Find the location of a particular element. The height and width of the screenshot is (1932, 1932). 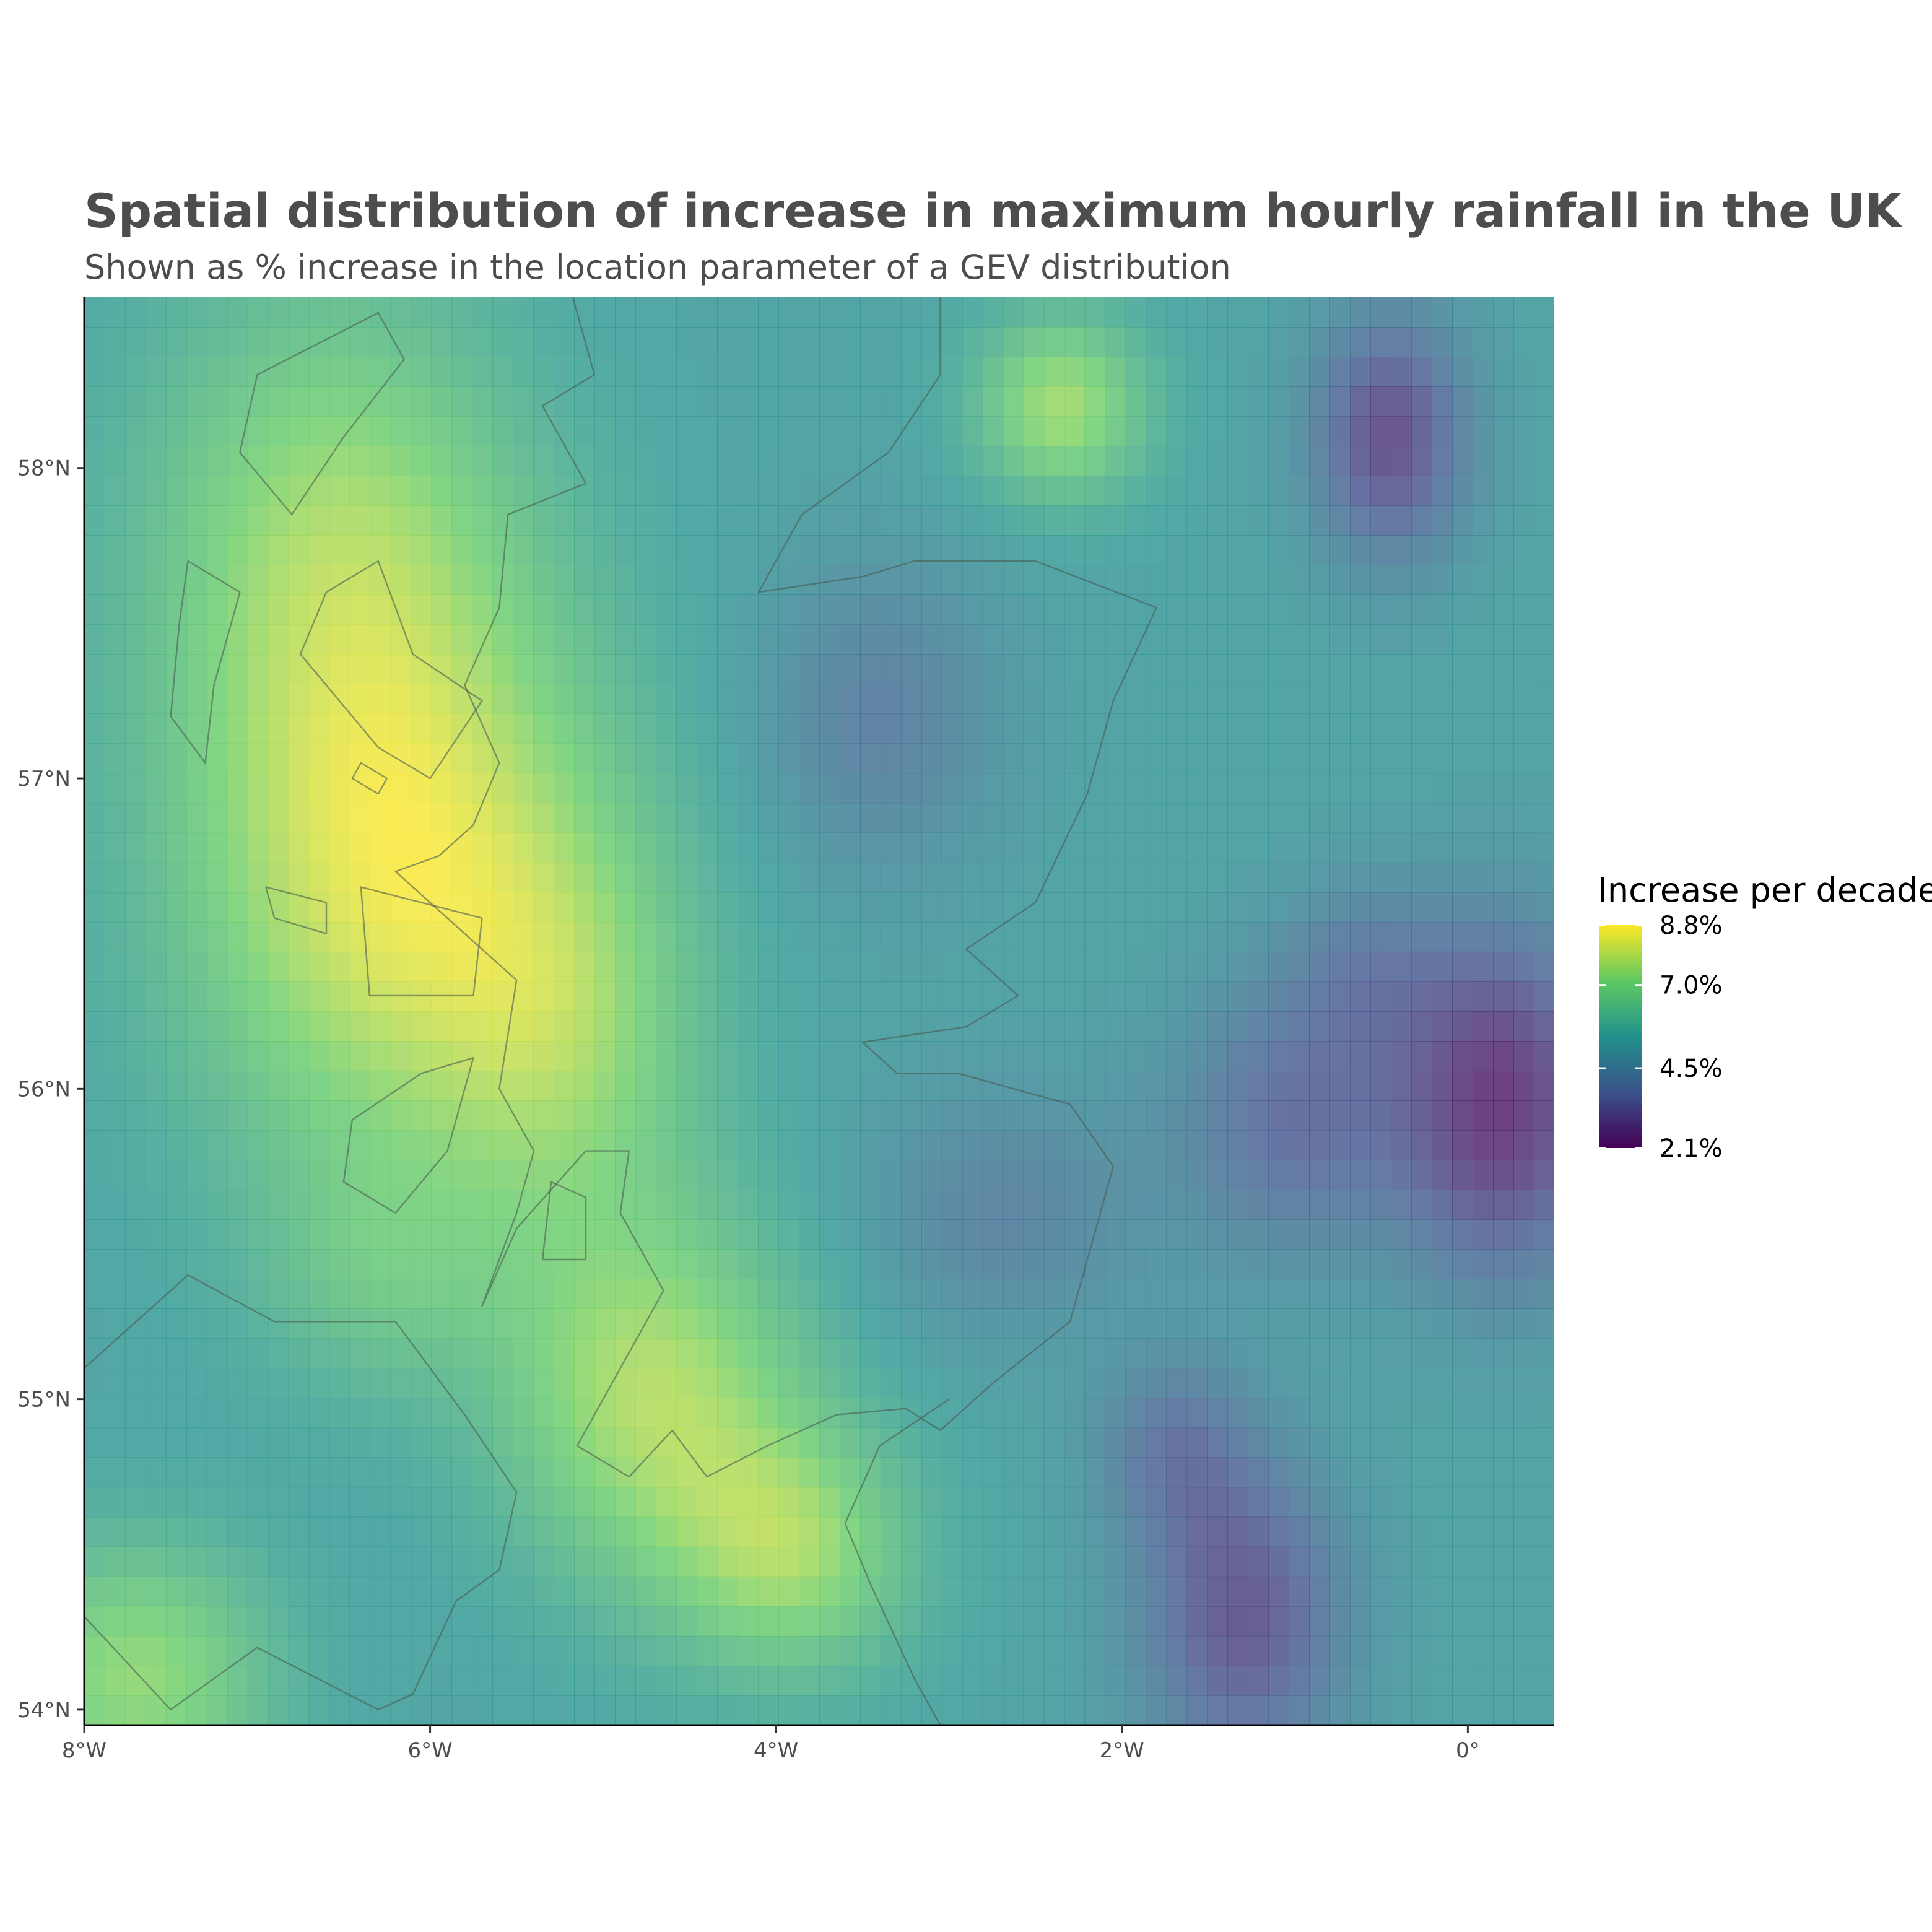

x-tick-label: 6°W is located at coordinates (429, 1750).